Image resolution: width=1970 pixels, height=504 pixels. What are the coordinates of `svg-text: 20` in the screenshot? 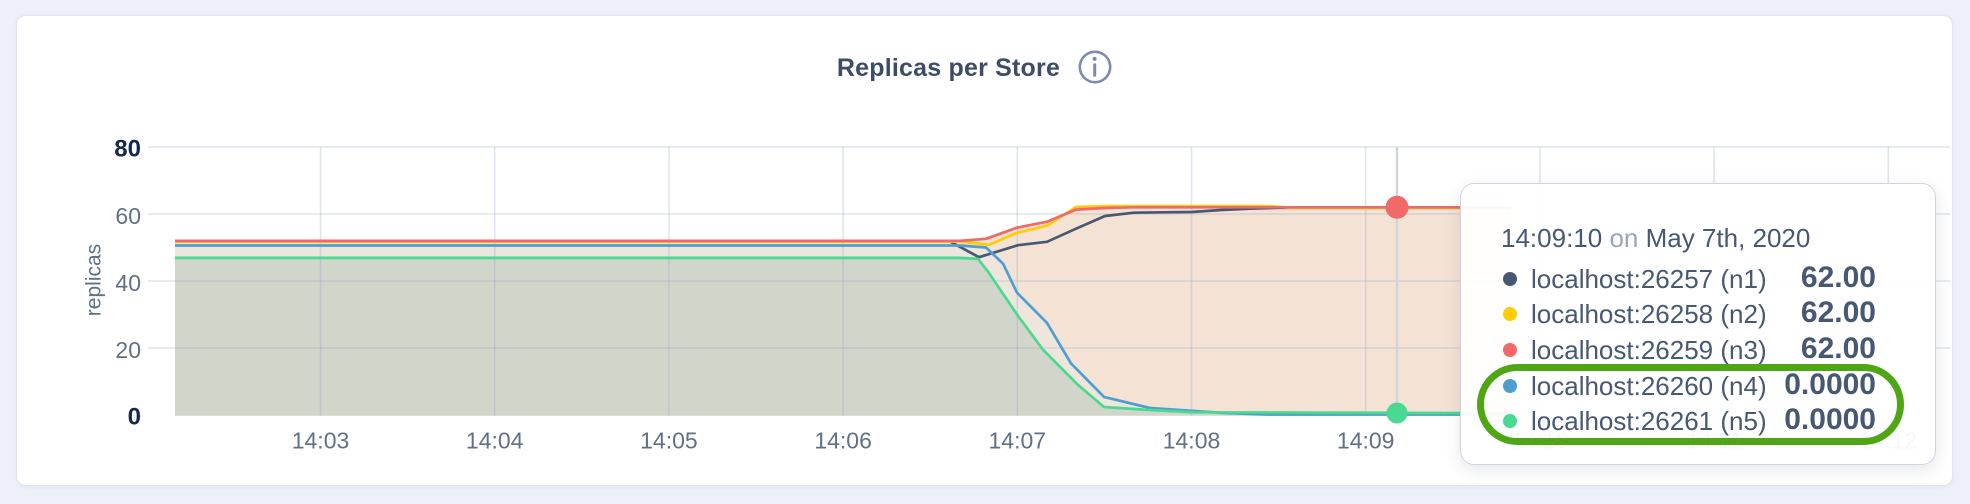 It's located at (128, 350).